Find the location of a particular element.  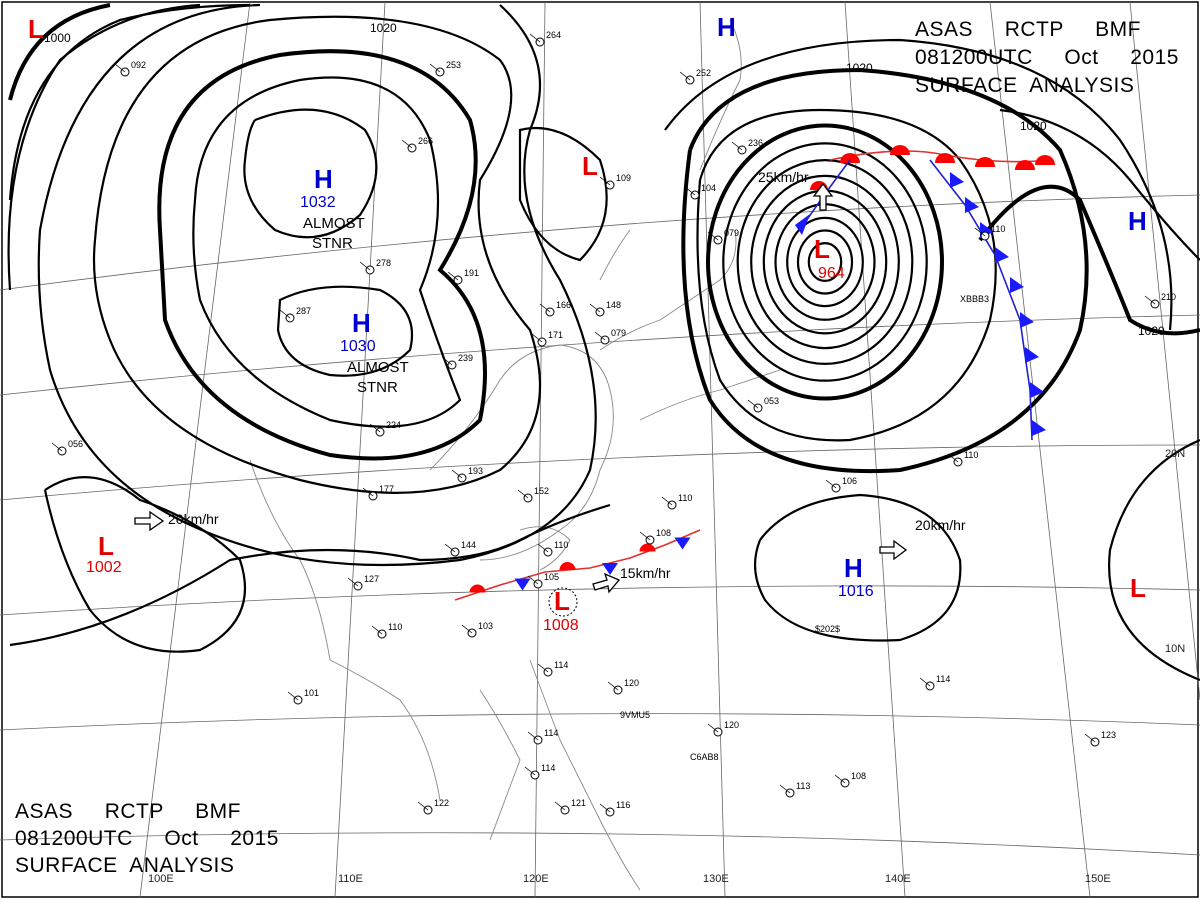

station-plot: 287 is located at coordinates (295, 314).